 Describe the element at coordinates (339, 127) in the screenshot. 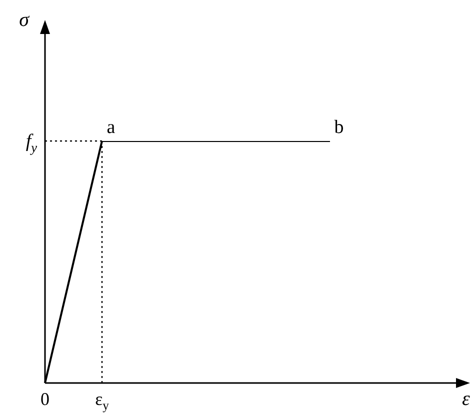

I see `text: b` at that location.